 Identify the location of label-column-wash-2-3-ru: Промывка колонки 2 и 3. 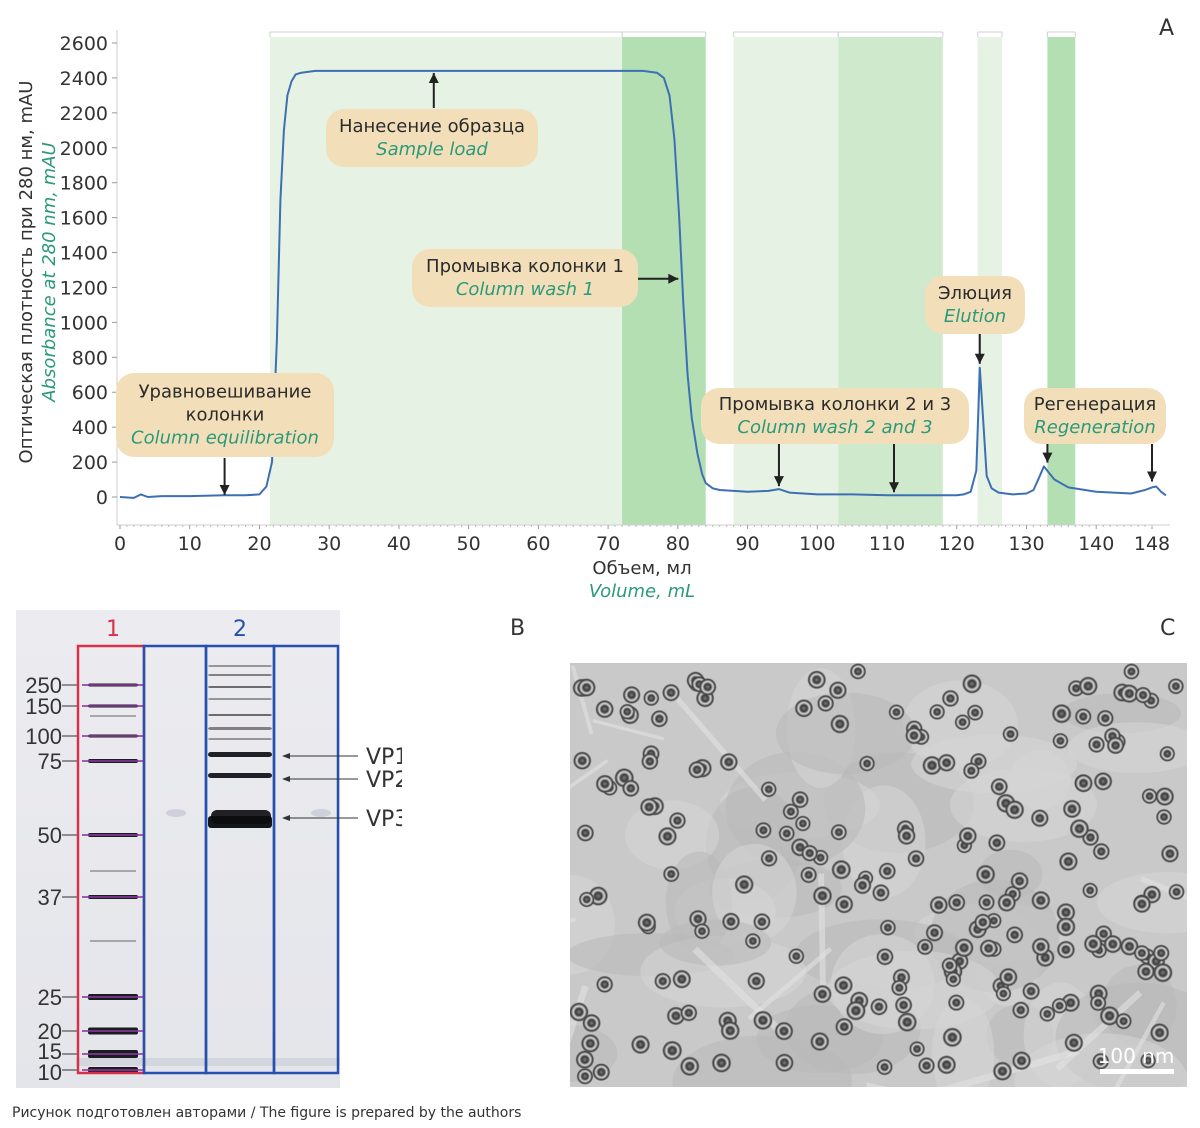
(835, 404).